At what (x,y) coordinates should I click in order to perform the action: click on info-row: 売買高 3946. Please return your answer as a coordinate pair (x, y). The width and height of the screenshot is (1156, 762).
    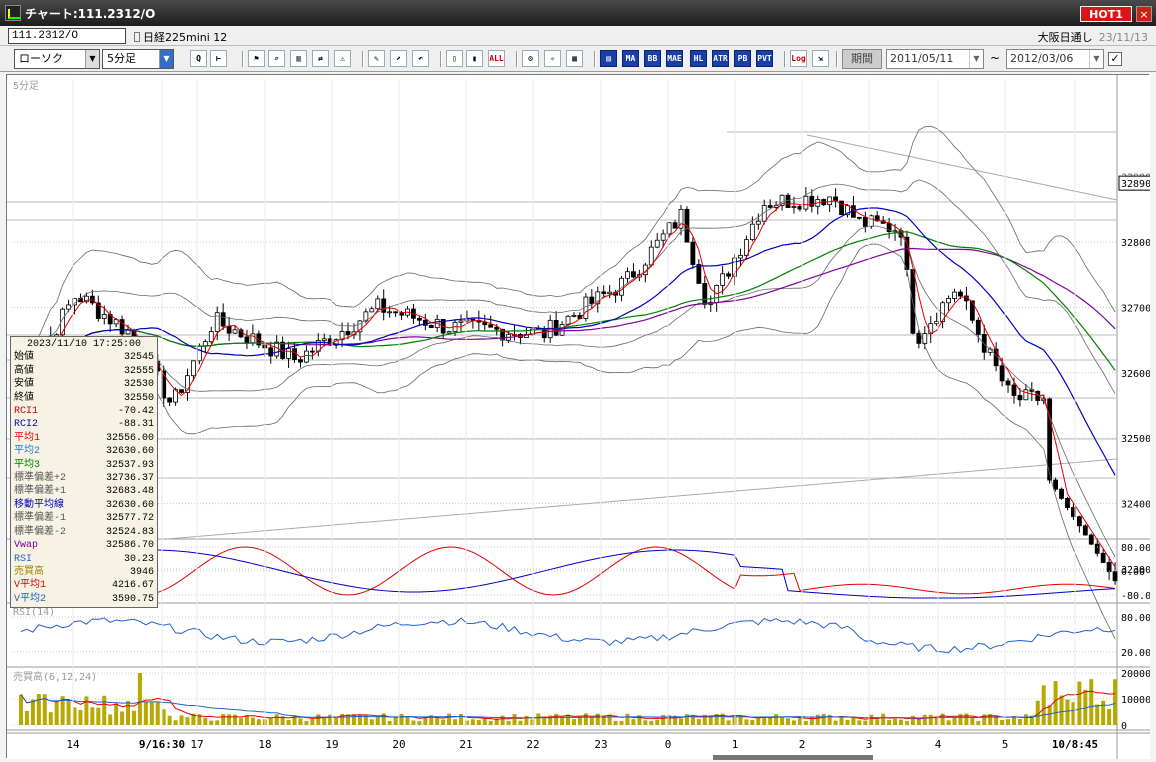
    Looking at the image, I should click on (84, 572).